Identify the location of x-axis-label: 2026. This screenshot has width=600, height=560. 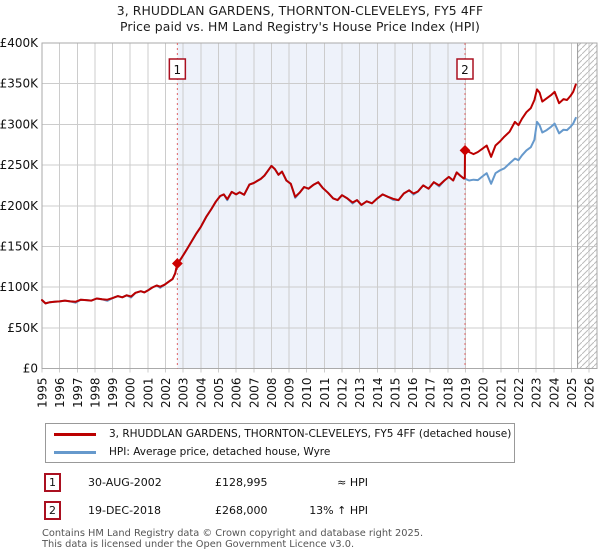
(590, 392).